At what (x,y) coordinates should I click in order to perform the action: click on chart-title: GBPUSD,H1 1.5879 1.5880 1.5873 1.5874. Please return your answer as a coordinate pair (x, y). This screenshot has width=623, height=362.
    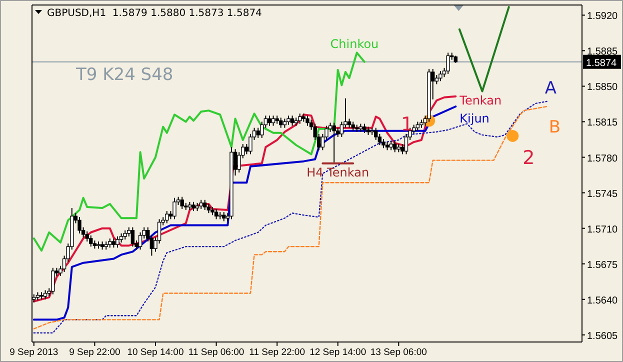
    Looking at the image, I should click on (154, 13).